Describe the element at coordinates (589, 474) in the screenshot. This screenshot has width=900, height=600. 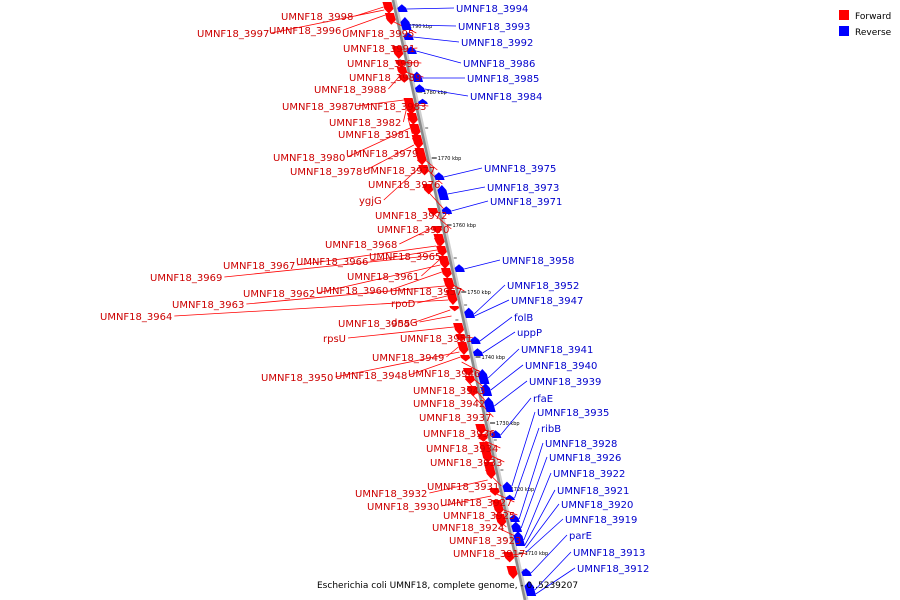
I see `reverse-gene-label-umnf18-3922: UMNF18_3922` at that location.